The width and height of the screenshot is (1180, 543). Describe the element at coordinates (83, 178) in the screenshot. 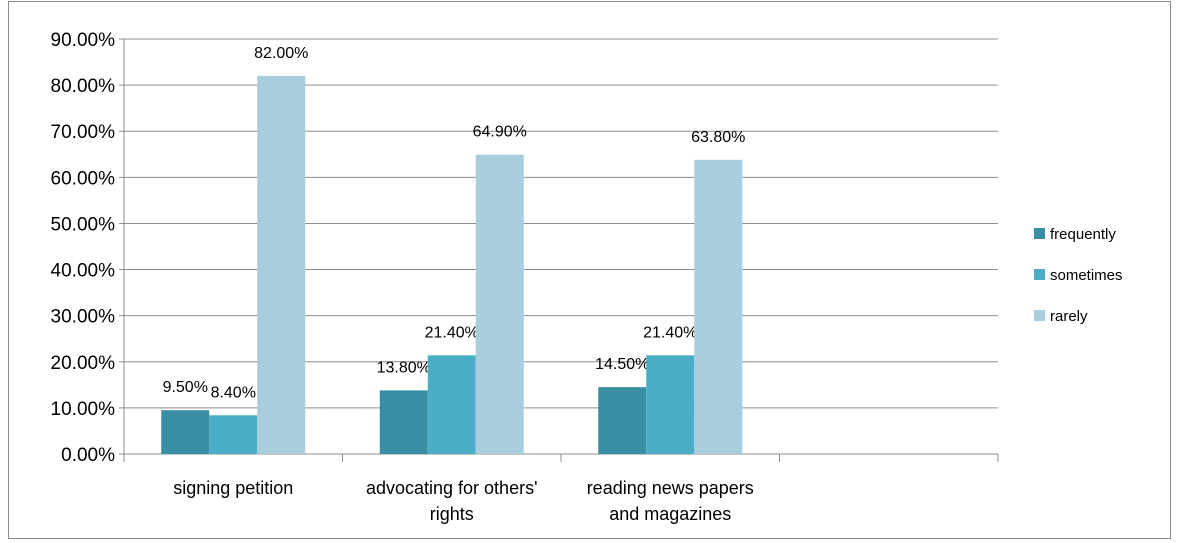

I see `y-tick-label: 60.00%` at that location.